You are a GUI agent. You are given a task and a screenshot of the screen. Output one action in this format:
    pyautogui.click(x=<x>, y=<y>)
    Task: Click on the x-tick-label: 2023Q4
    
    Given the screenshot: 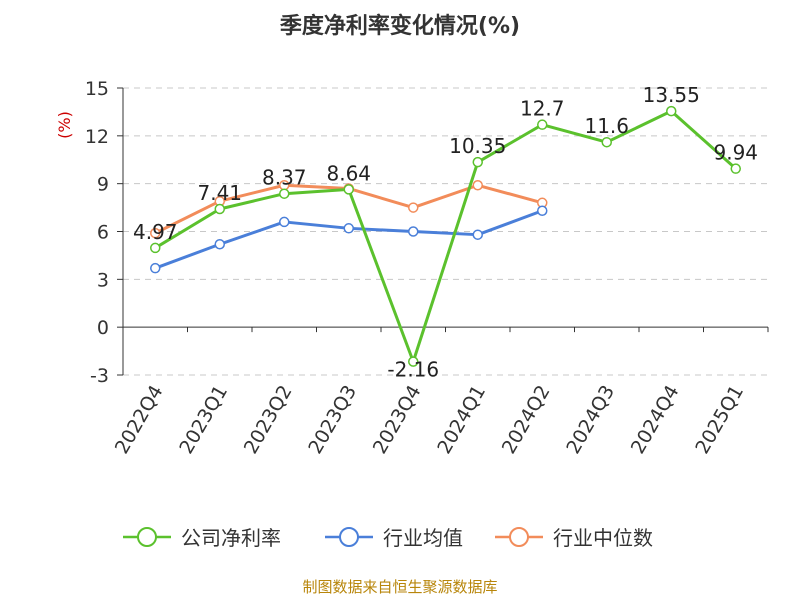 What is the action you would take?
    pyautogui.click(x=397, y=420)
    